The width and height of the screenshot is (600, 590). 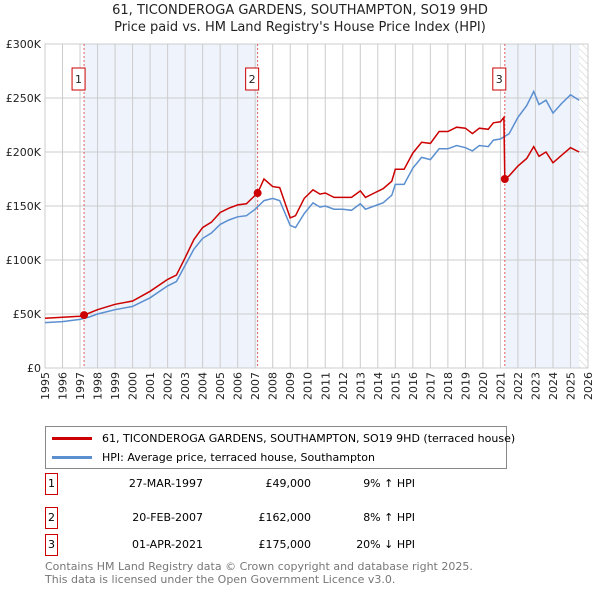 What do you see at coordinates (500, 386) in the screenshot?
I see `x-tick-label: 2021` at bounding box center [500, 386].